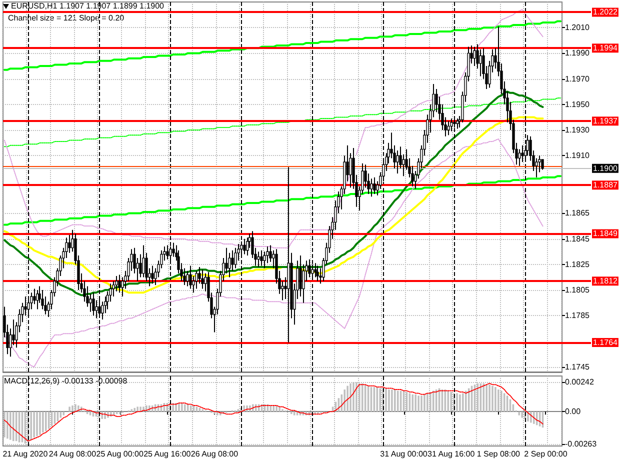  What do you see at coordinates (120, 454) in the screenshot?
I see `x-tick-label: 25 Aug 00:00` at bounding box center [120, 454].